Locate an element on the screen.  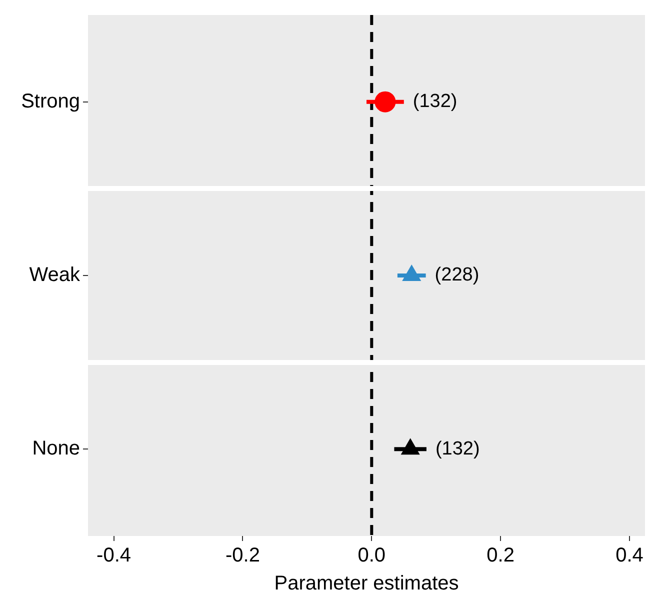
x-tick-label: -0.2 is located at coordinates (242, 555).